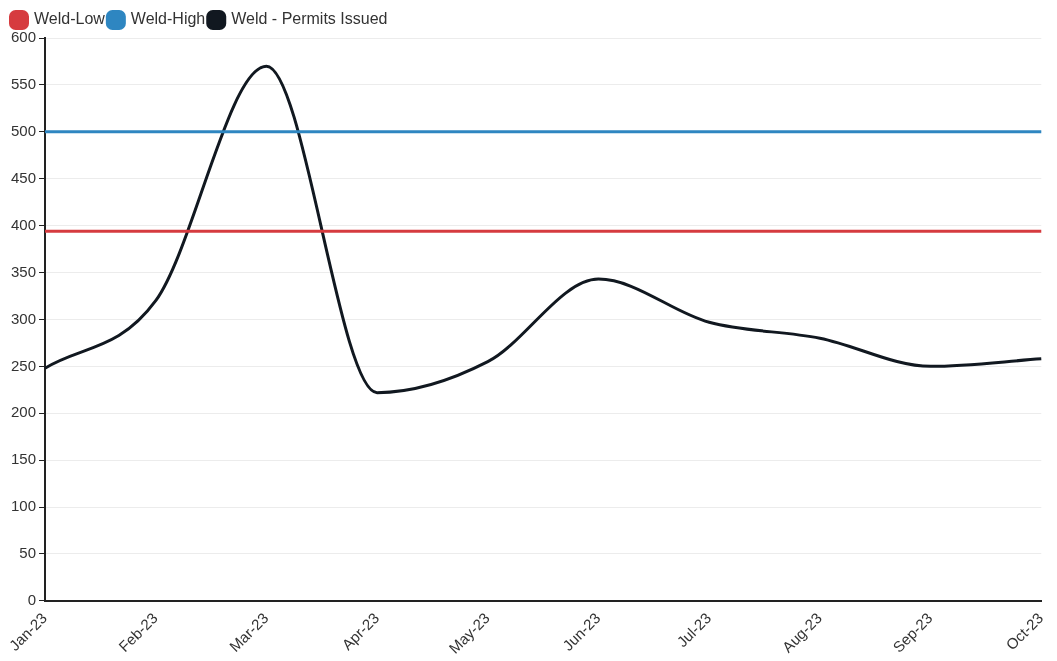 This screenshot has height=661, width=1057. I want to click on y-tick-label: 300, so click(24, 318).